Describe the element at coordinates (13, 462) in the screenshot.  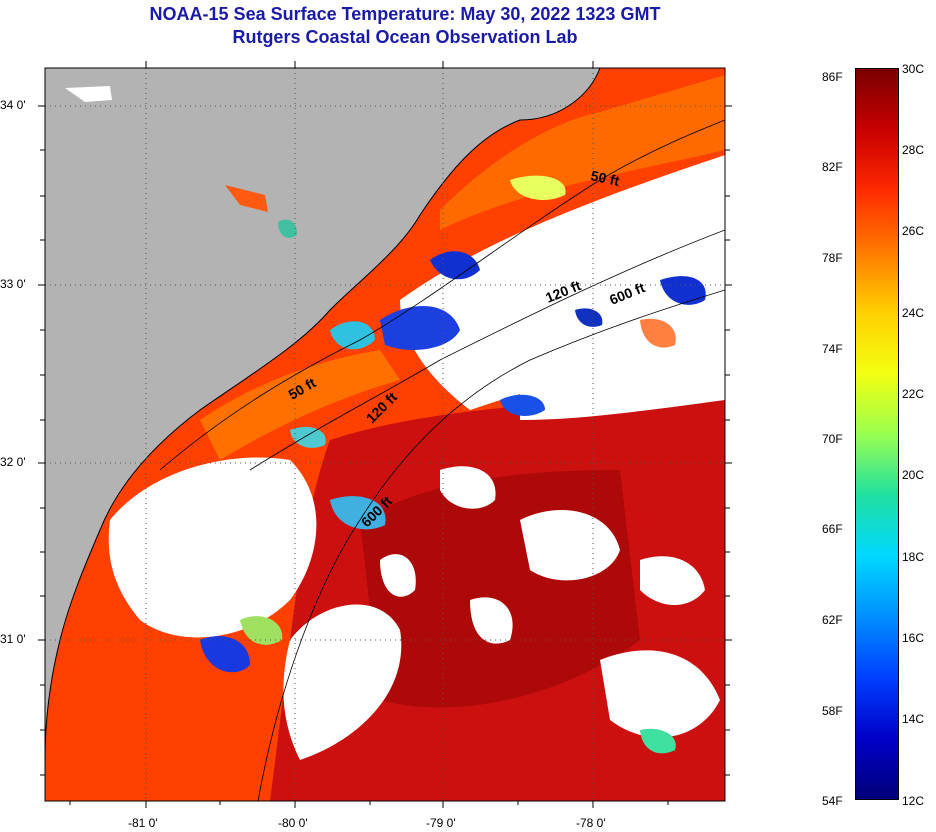
I see `lat-label-32: 32 0'` at that location.